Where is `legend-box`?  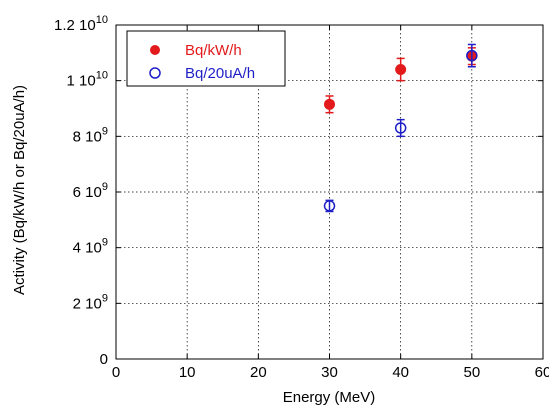
legend-box is located at coordinates (206, 58).